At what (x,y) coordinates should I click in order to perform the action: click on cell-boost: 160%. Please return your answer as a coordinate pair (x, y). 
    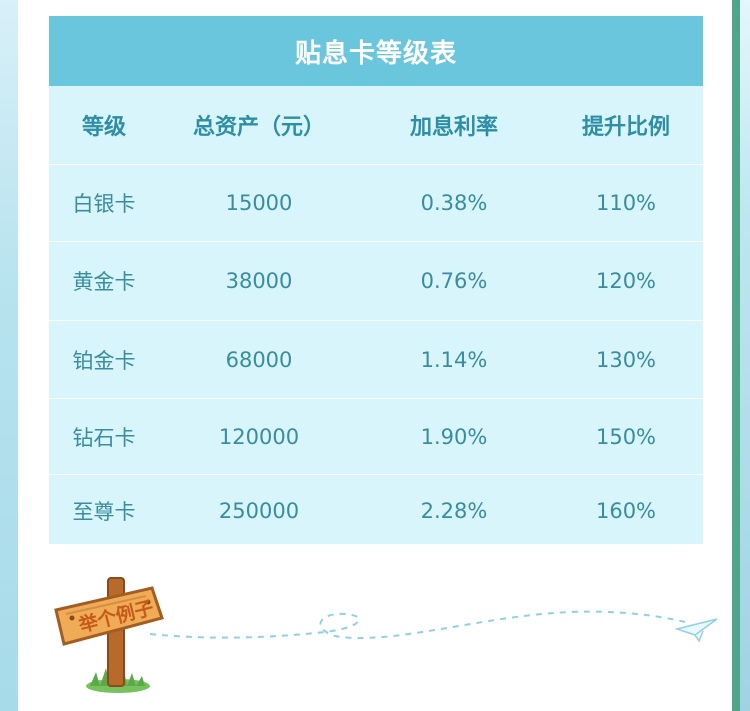
    Looking at the image, I should click on (626, 511).